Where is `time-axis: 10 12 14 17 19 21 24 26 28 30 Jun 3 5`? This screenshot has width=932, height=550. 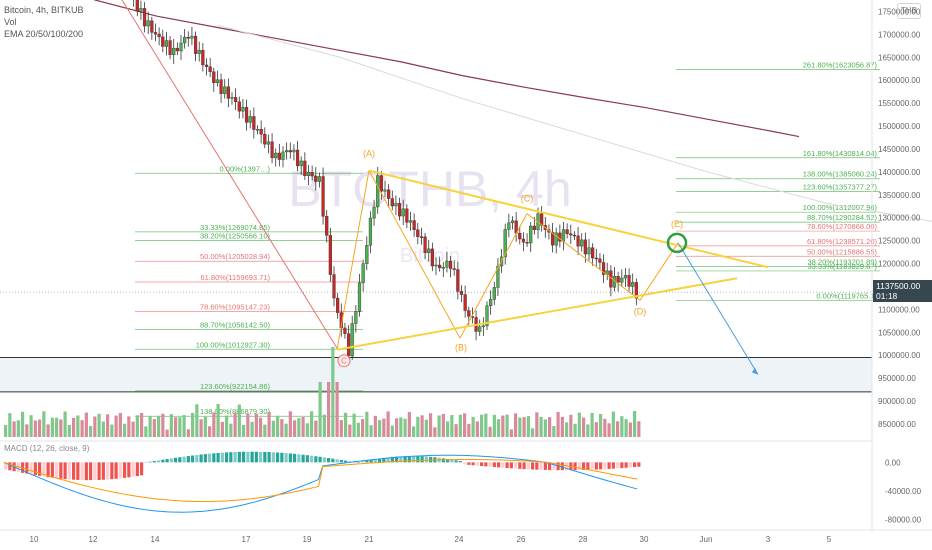 time-axis: 10 12 14 17 19 21 24 26 28 30 Jun 3 5 is located at coordinates (431, 539).